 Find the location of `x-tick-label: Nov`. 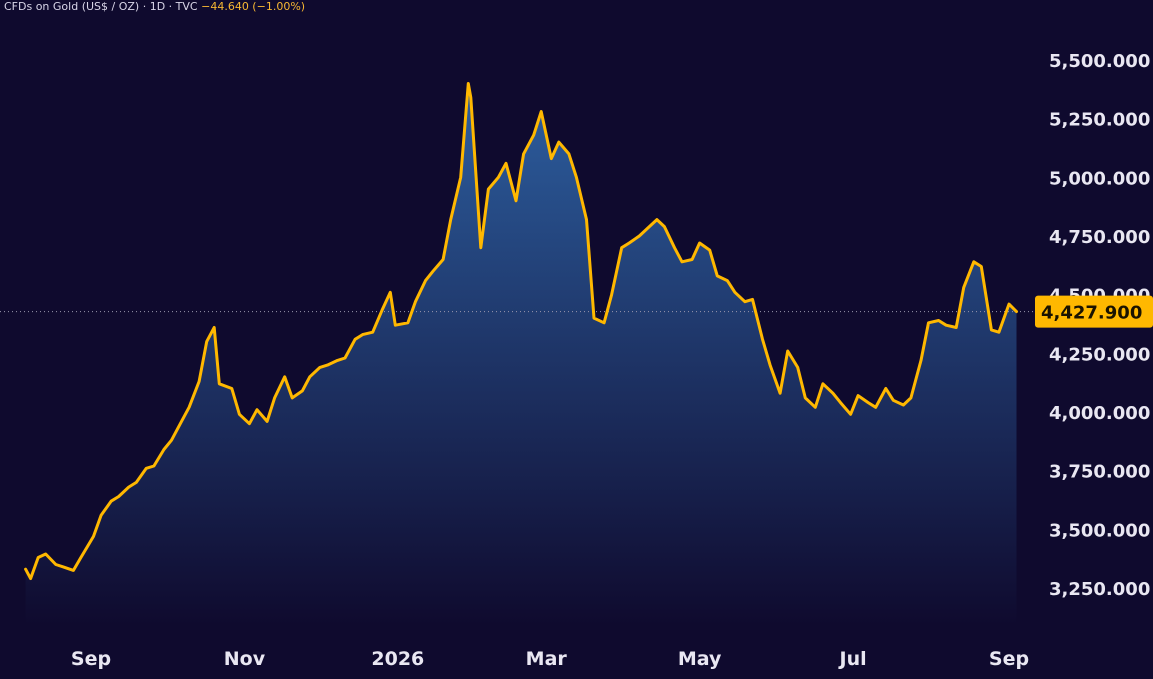

x-tick-label: Nov is located at coordinates (245, 659).